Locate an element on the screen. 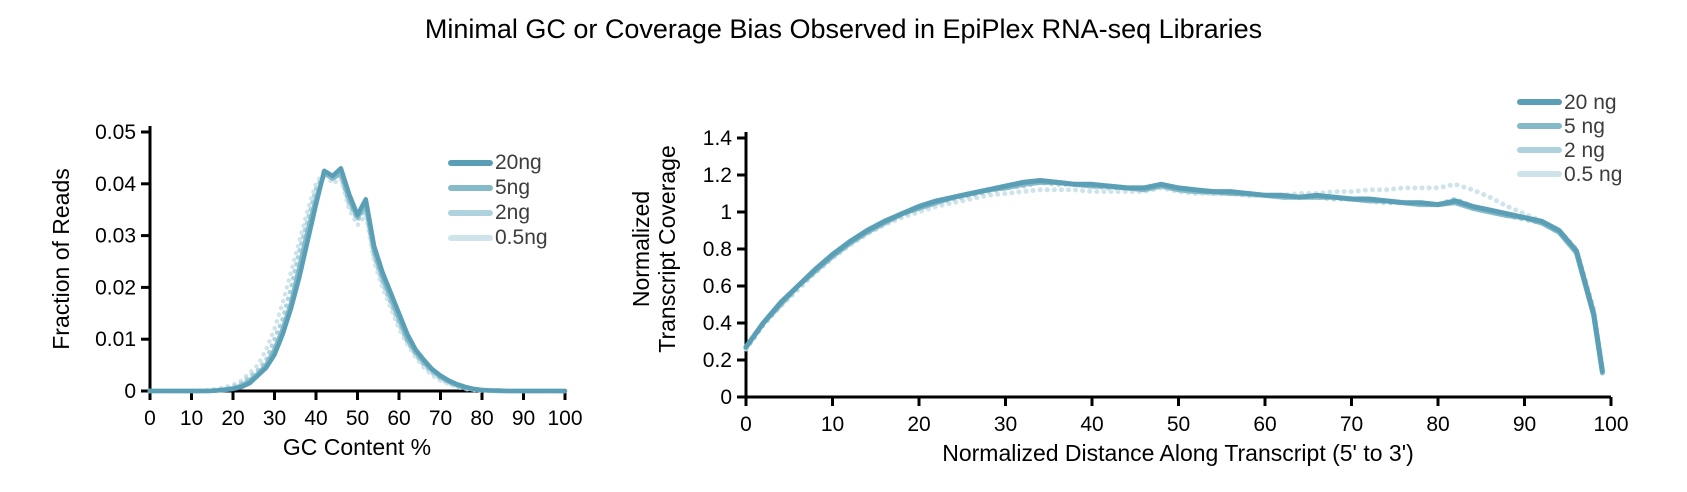 Image resolution: width=1687 pixels, height=492 pixels. legend-item: 20 ng is located at coordinates (1569, 102).